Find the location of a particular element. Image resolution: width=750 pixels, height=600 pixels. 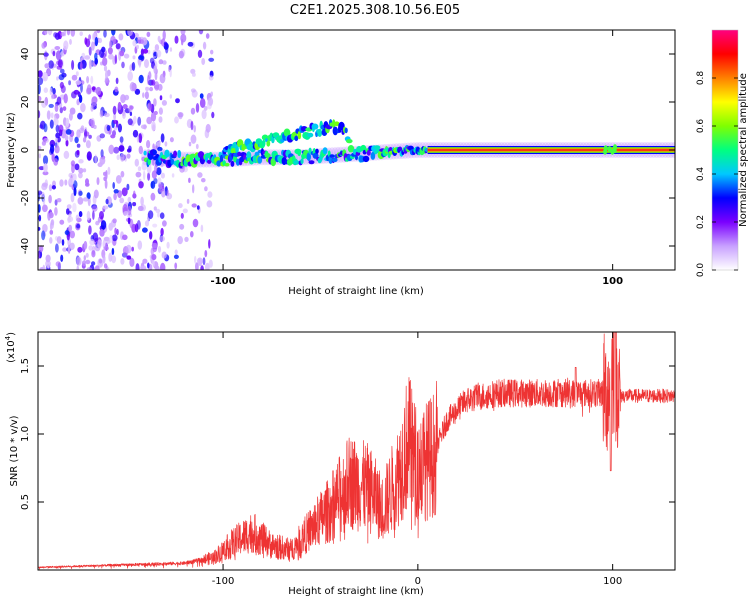

colorbar-tick-label: 0.0 is located at coordinates (701, 270).